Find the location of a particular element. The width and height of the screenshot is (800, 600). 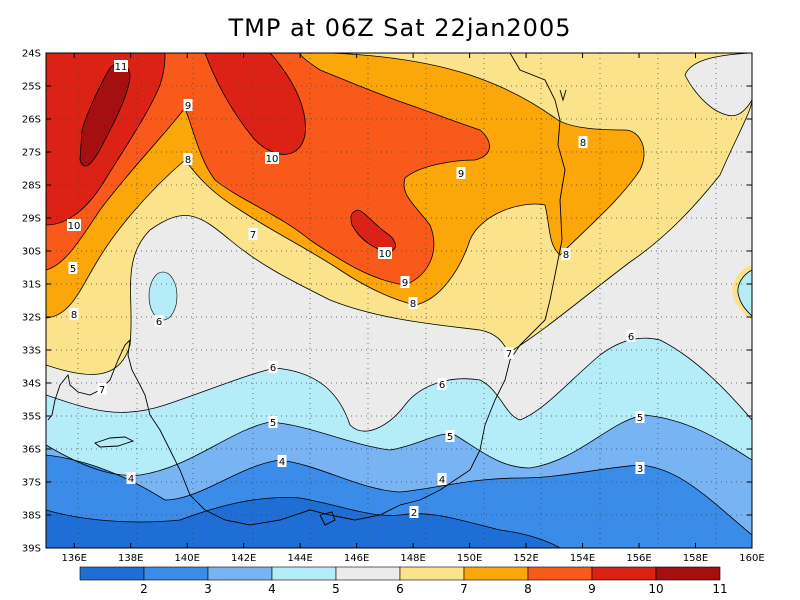

colorbar-label: 9 is located at coordinates (592, 589).